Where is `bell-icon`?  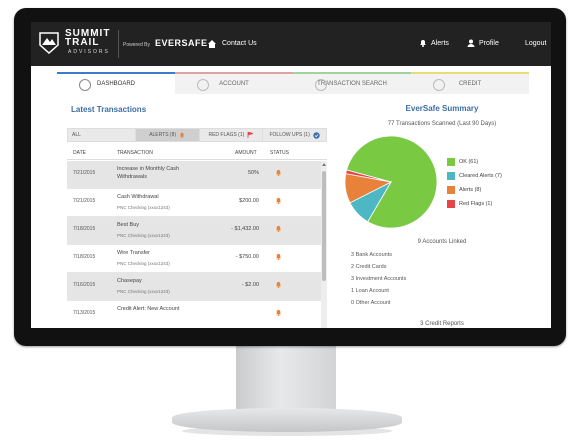
bell-icon is located at coordinates (182, 135).